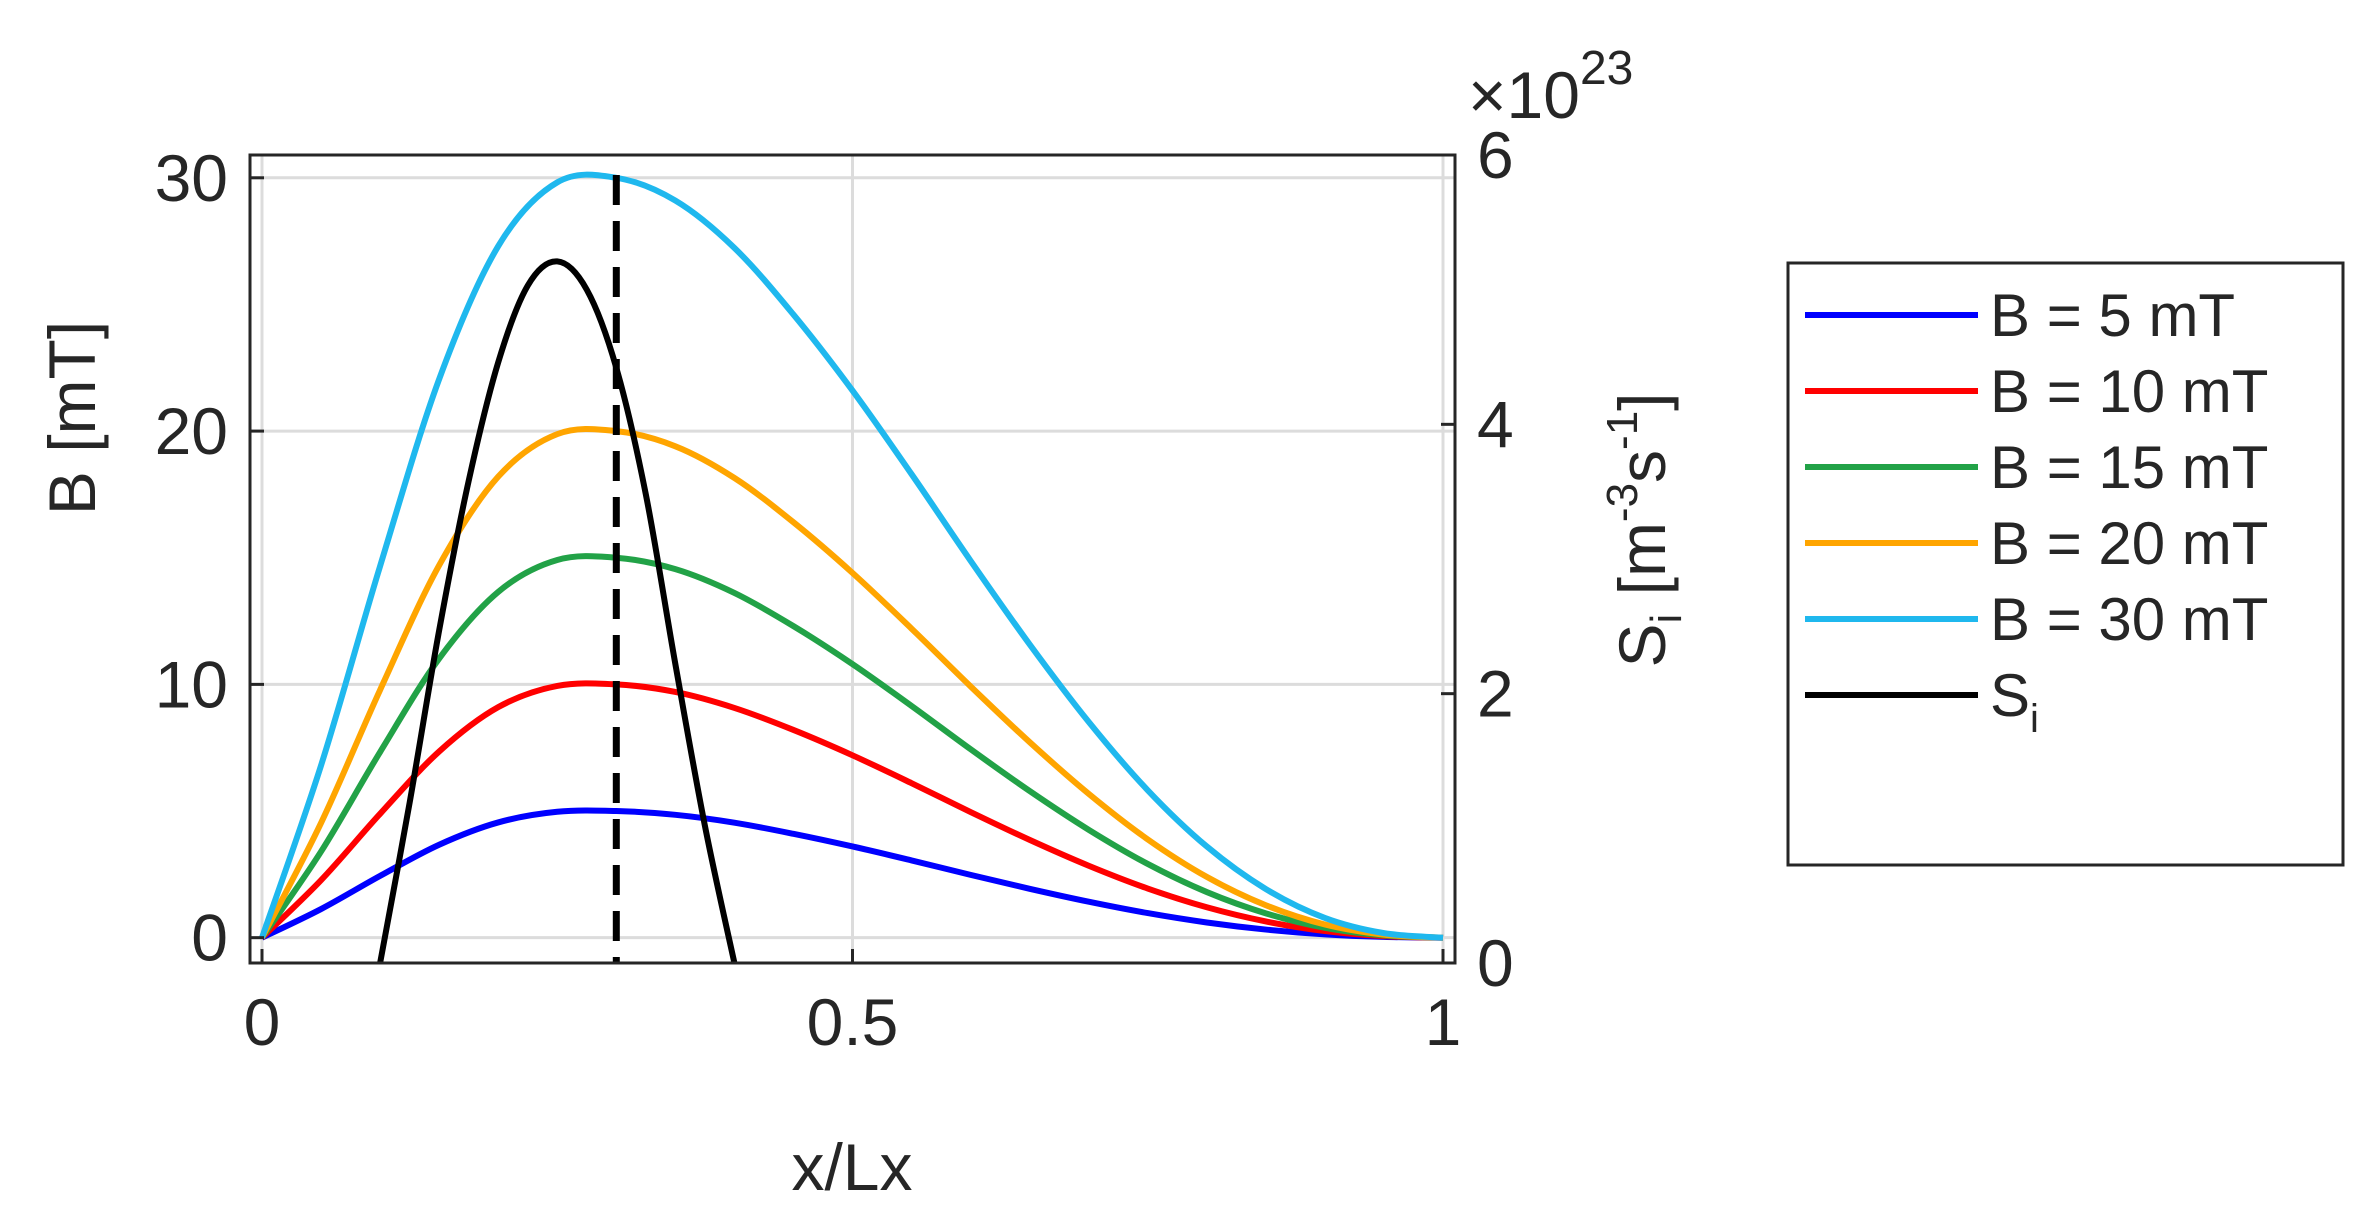 The image size is (2368, 1217). Describe the element at coordinates (2034, 719) in the screenshot. I see `legend-label-subscript: i` at that location.